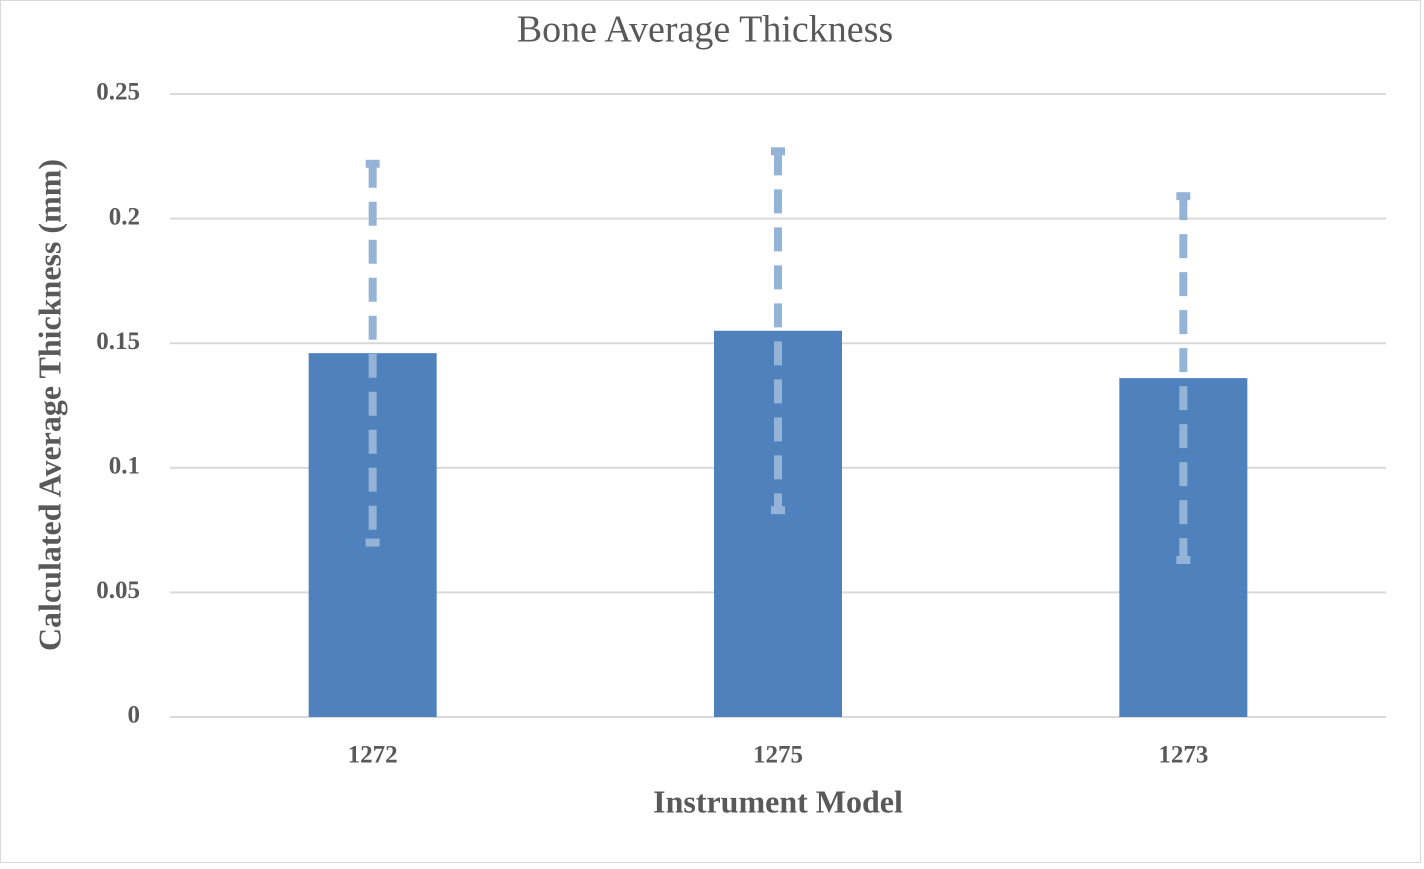 The height and width of the screenshot is (869, 1424). I want to click on chart-title: Bone Average Thickness, so click(705, 30).